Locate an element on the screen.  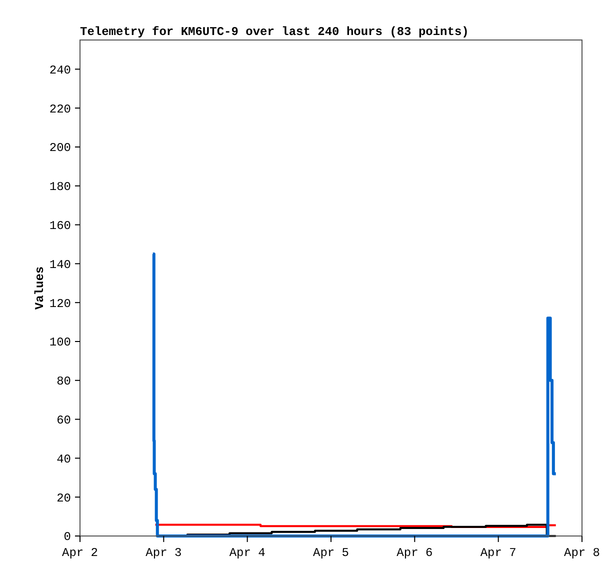
y-tick-label: 180 is located at coordinates (60, 187).